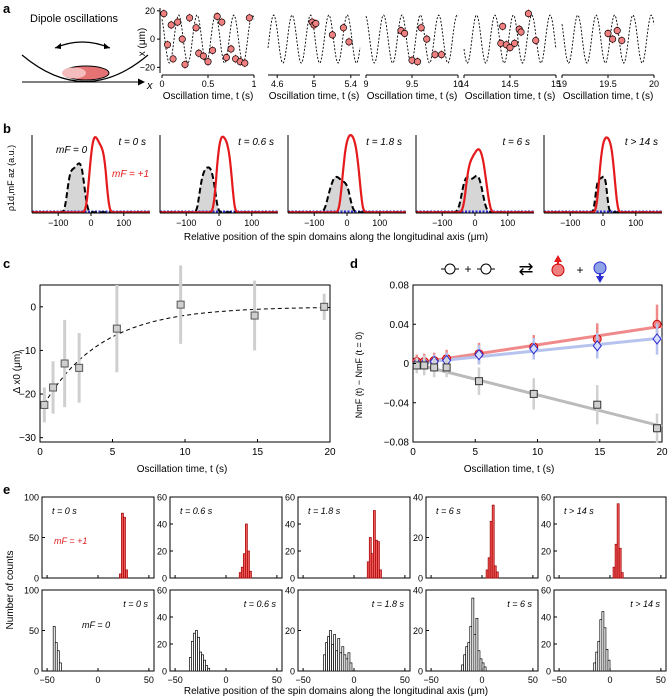  Describe the element at coordinates (17, 372) in the screenshot. I see `panel-c-ylabel: Δ x0 (μm)` at that location.